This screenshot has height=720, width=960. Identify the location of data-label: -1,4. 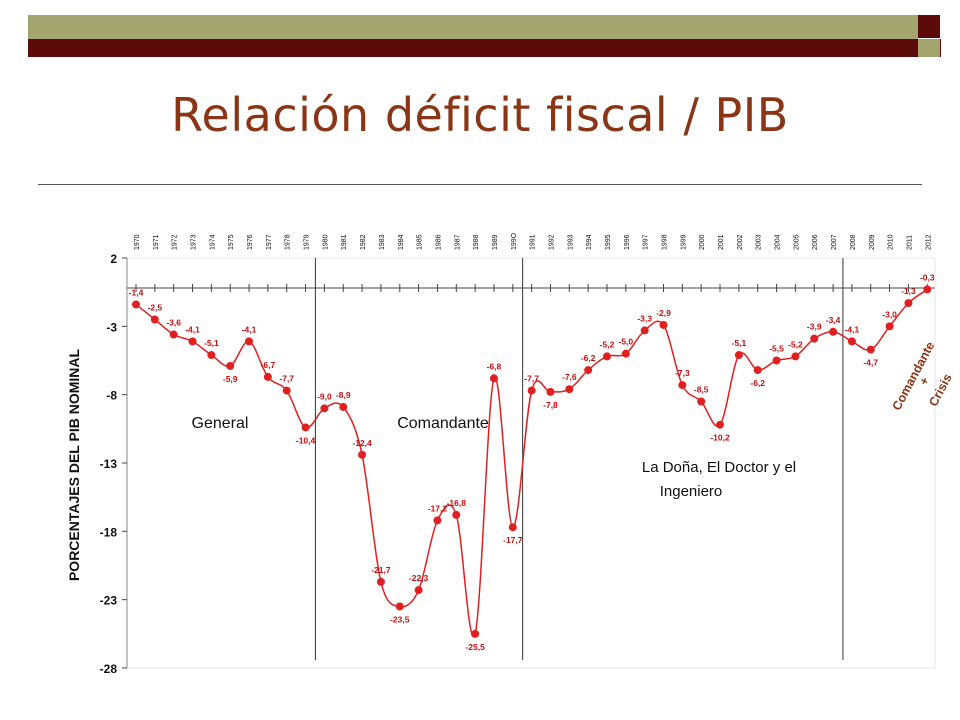
(136, 292).